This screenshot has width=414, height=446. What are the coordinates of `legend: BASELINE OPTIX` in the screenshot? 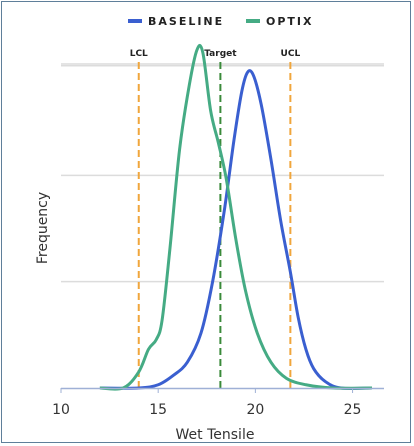 It's located at (221, 21).